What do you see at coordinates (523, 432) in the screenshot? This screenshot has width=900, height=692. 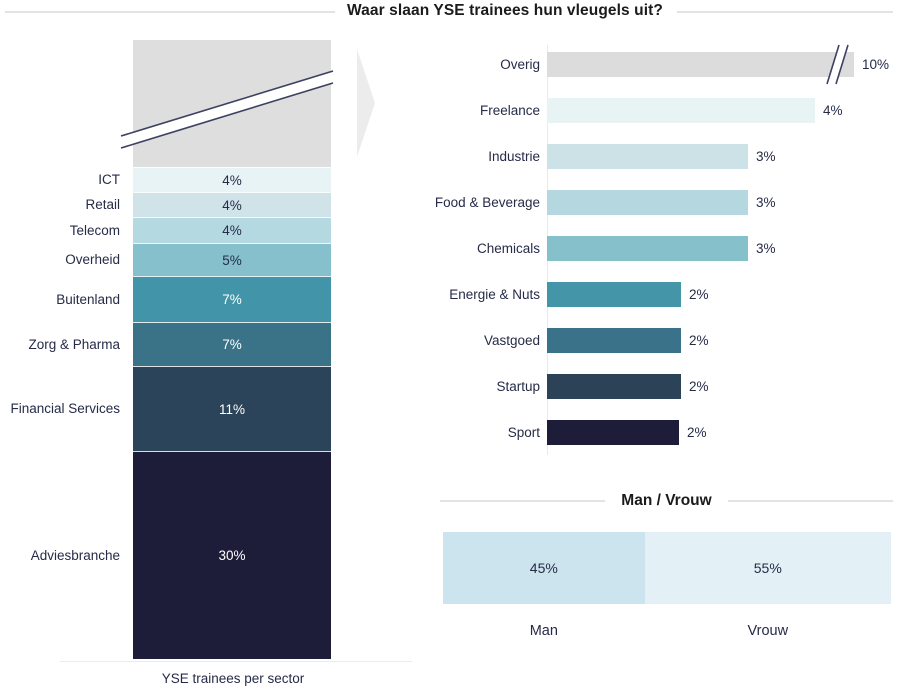 I see `bar-label: Sport` at bounding box center [523, 432].